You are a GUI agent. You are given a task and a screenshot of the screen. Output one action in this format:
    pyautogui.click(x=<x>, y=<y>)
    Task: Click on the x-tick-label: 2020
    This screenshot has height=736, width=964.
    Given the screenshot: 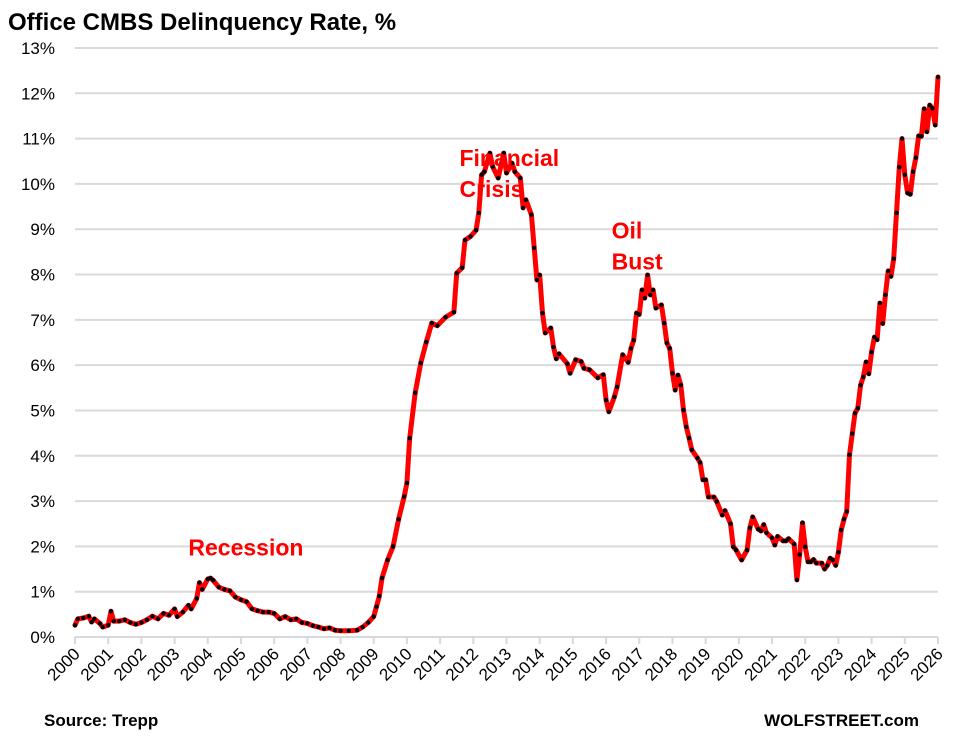 What is the action you would take?
    pyautogui.click(x=727, y=664)
    